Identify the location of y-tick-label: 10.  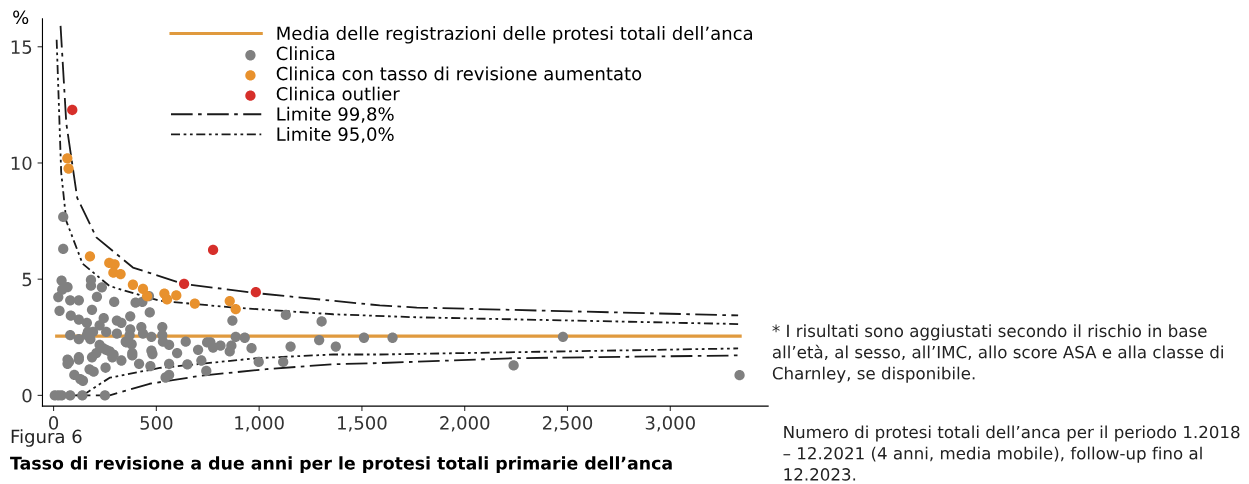
(21, 163).